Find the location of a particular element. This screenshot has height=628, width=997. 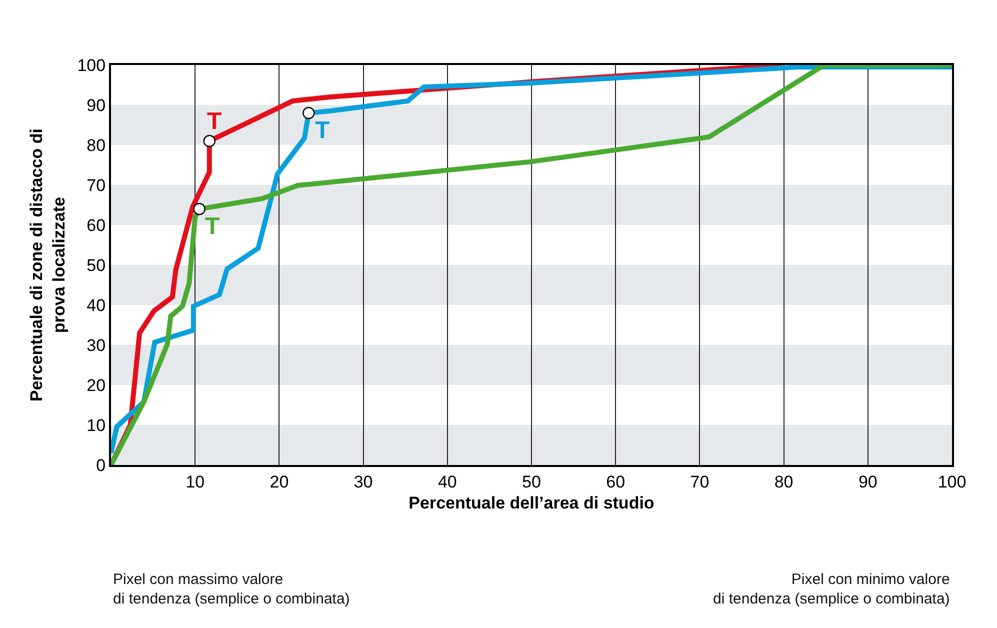

x-tick-label: 30 is located at coordinates (363, 482).